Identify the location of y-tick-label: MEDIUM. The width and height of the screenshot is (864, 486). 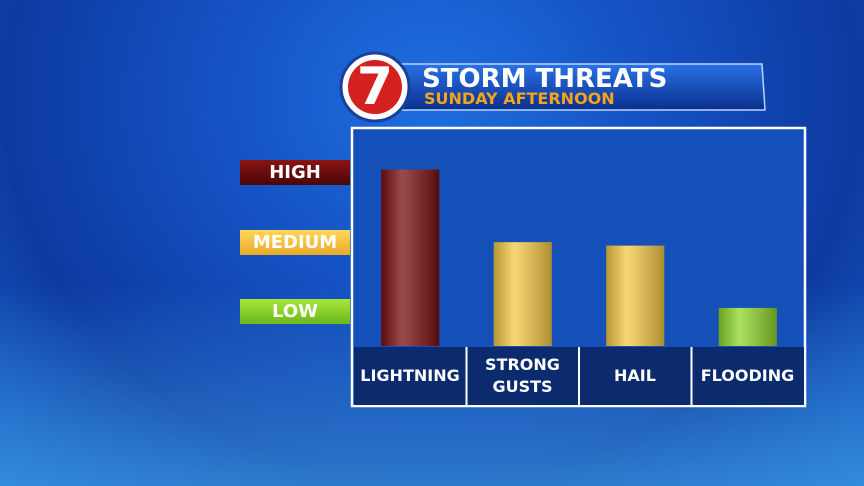
(295, 242).